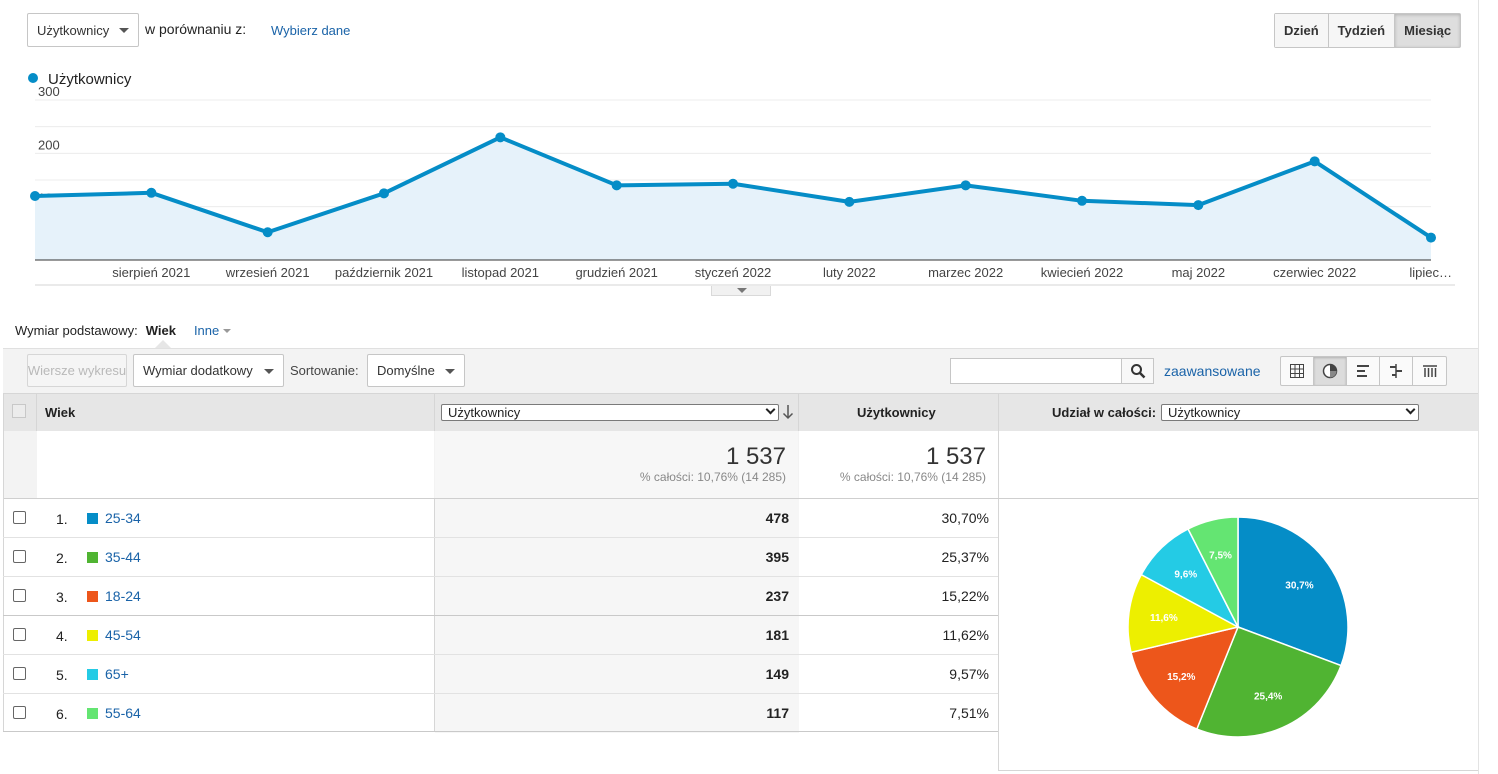 The height and width of the screenshot is (774, 1498). What do you see at coordinates (788, 412) in the screenshot?
I see `sort-descending-icon` at bounding box center [788, 412].